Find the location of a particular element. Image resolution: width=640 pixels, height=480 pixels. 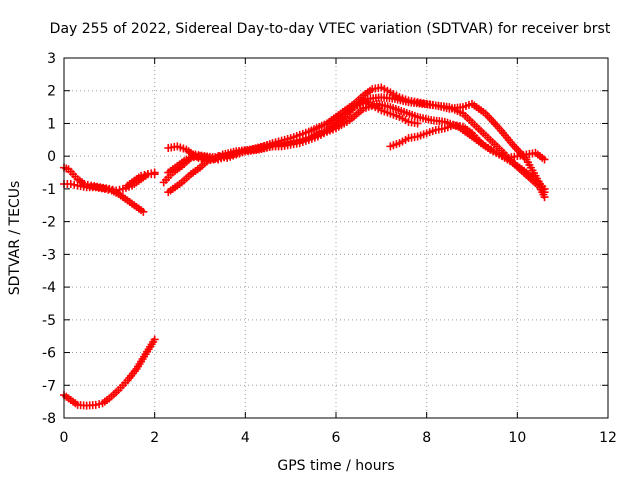

y-tick-label: -7 is located at coordinates (49, 386).